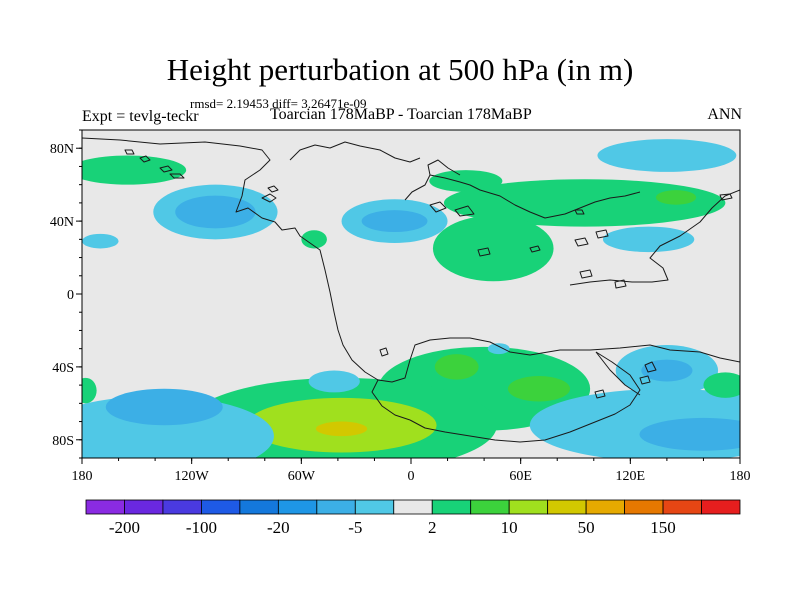 Image resolution: width=800 pixels, height=600 pixels. I want to click on x-tick-label-4: 0, so click(411, 476).